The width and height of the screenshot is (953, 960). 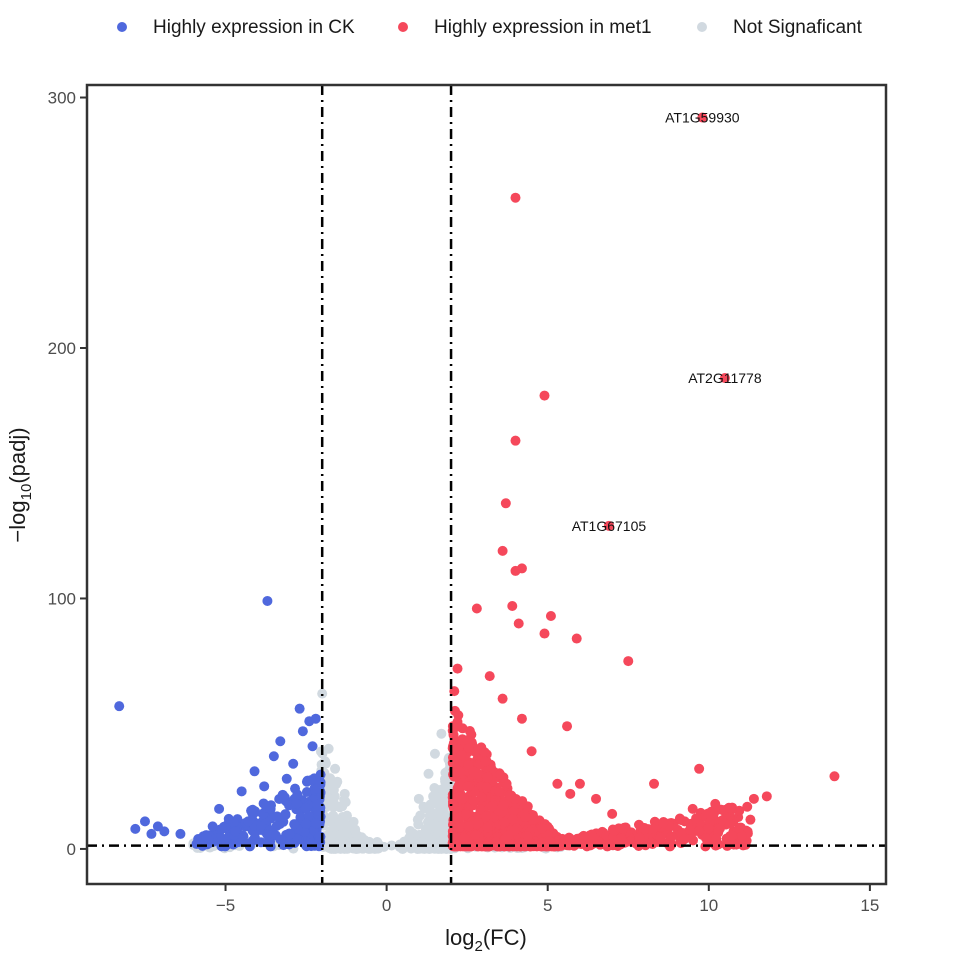 What do you see at coordinates (26, 492) in the screenshot?
I see `y-axis-title-sub: 10` at bounding box center [26, 492].